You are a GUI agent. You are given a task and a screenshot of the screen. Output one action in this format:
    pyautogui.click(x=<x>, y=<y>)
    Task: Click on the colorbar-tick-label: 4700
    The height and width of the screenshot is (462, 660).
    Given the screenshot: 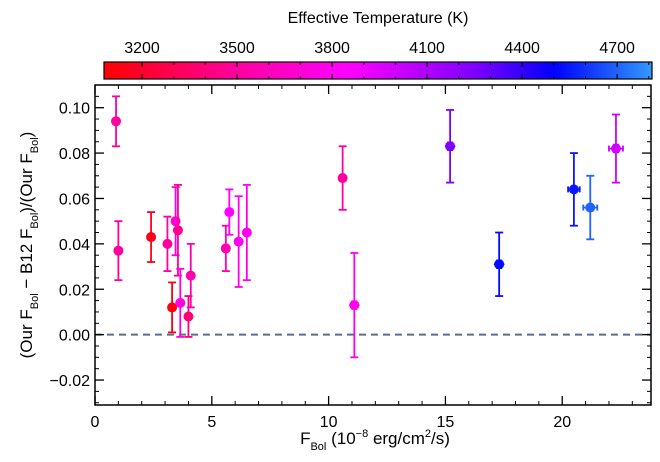 What is the action you would take?
    pyautogui.click(x=617, y=48)
    